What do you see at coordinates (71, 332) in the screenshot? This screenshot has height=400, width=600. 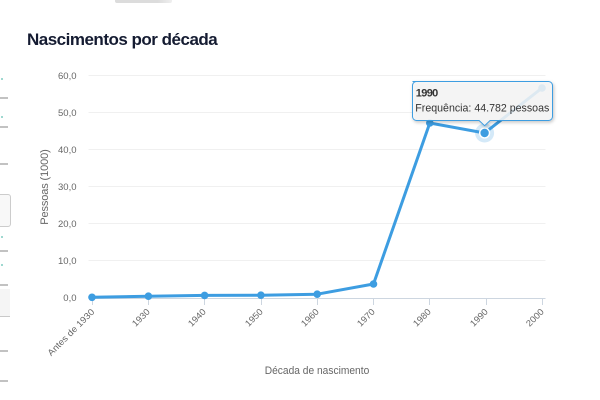 I see `svg-text: Antes de 1930` at bounding box center [71, 332].